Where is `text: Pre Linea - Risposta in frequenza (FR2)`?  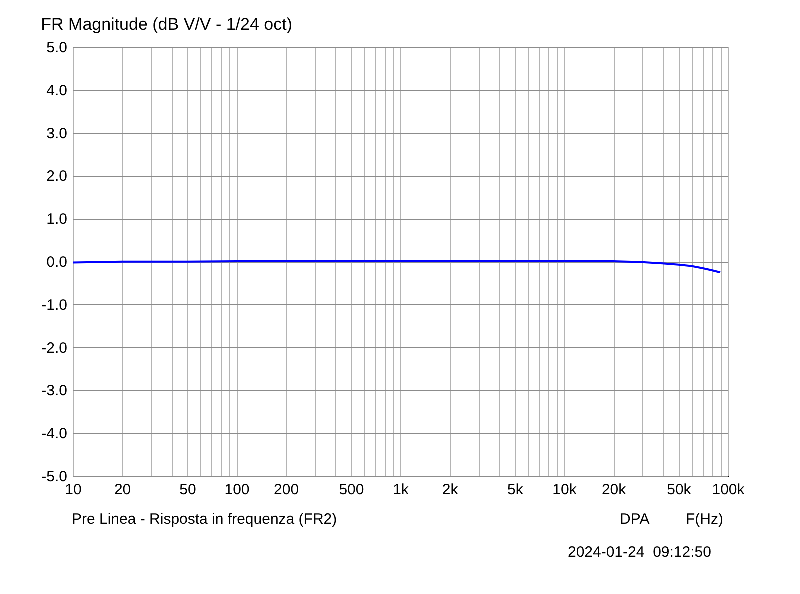 text: Pre Linea - Risposta in frequenza (FR2) is located at coordinates (205, 519).